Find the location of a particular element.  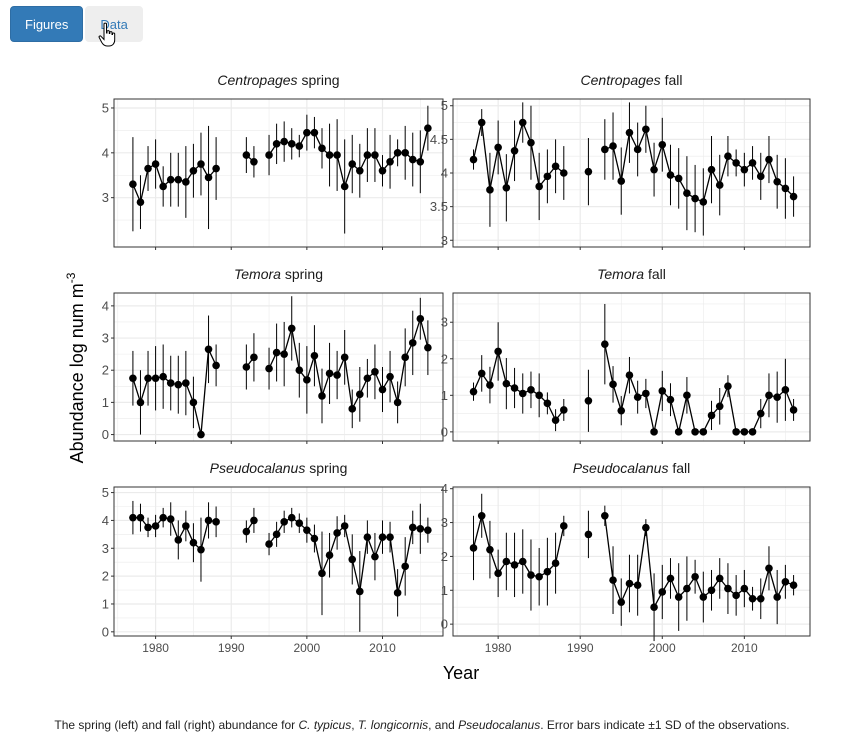

panel-title-taxon: Pseudocalanus is located at coordinates (621, 468).